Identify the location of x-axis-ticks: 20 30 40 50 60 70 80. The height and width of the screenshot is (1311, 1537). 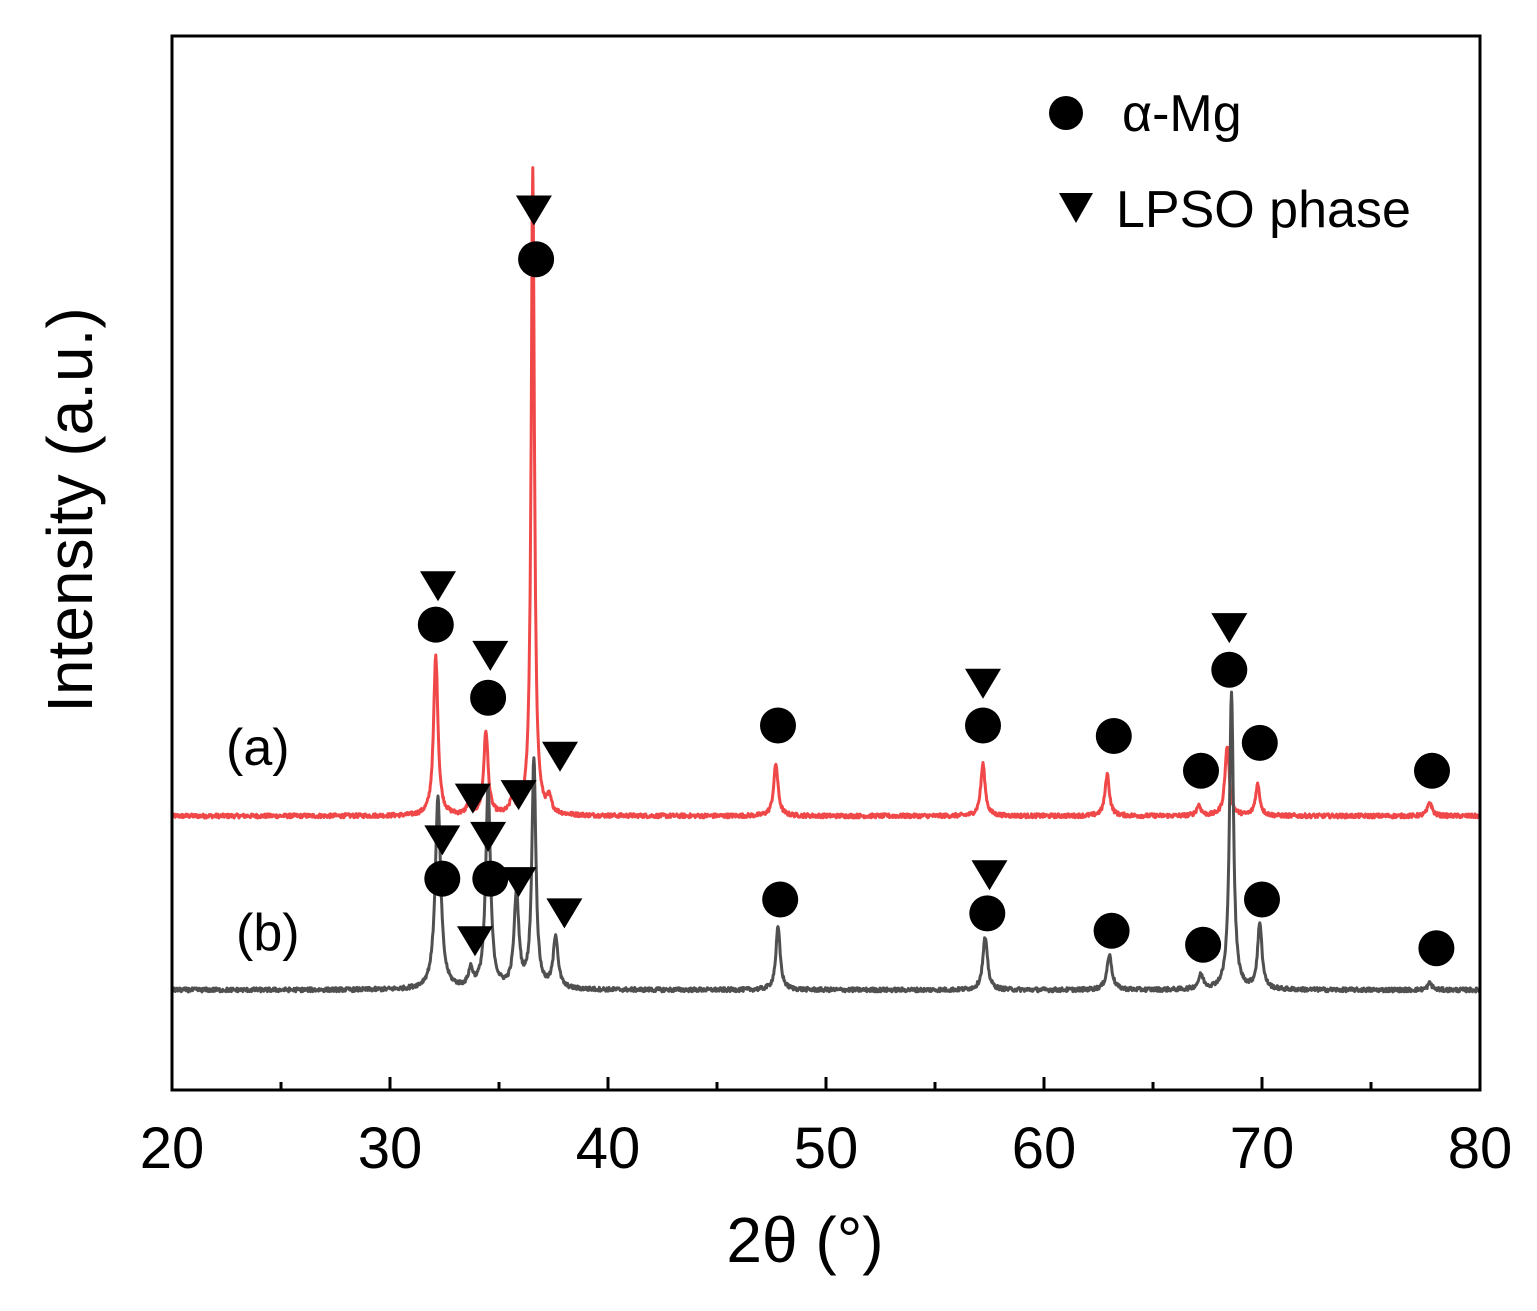
(826, 1129).